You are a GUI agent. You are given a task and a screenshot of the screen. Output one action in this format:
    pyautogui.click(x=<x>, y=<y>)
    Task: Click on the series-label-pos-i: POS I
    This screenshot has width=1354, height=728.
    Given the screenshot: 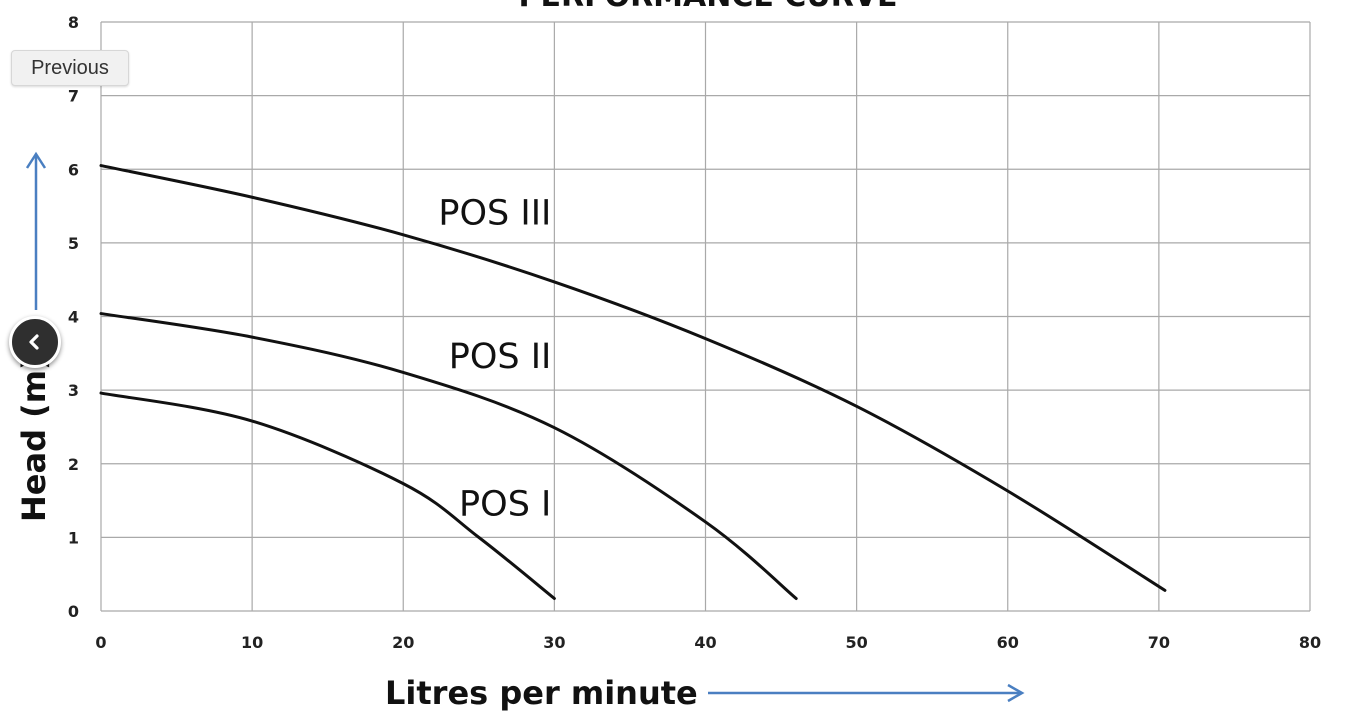 What is the action you would take?
    pyautogui.click(x=505, y=504)
    